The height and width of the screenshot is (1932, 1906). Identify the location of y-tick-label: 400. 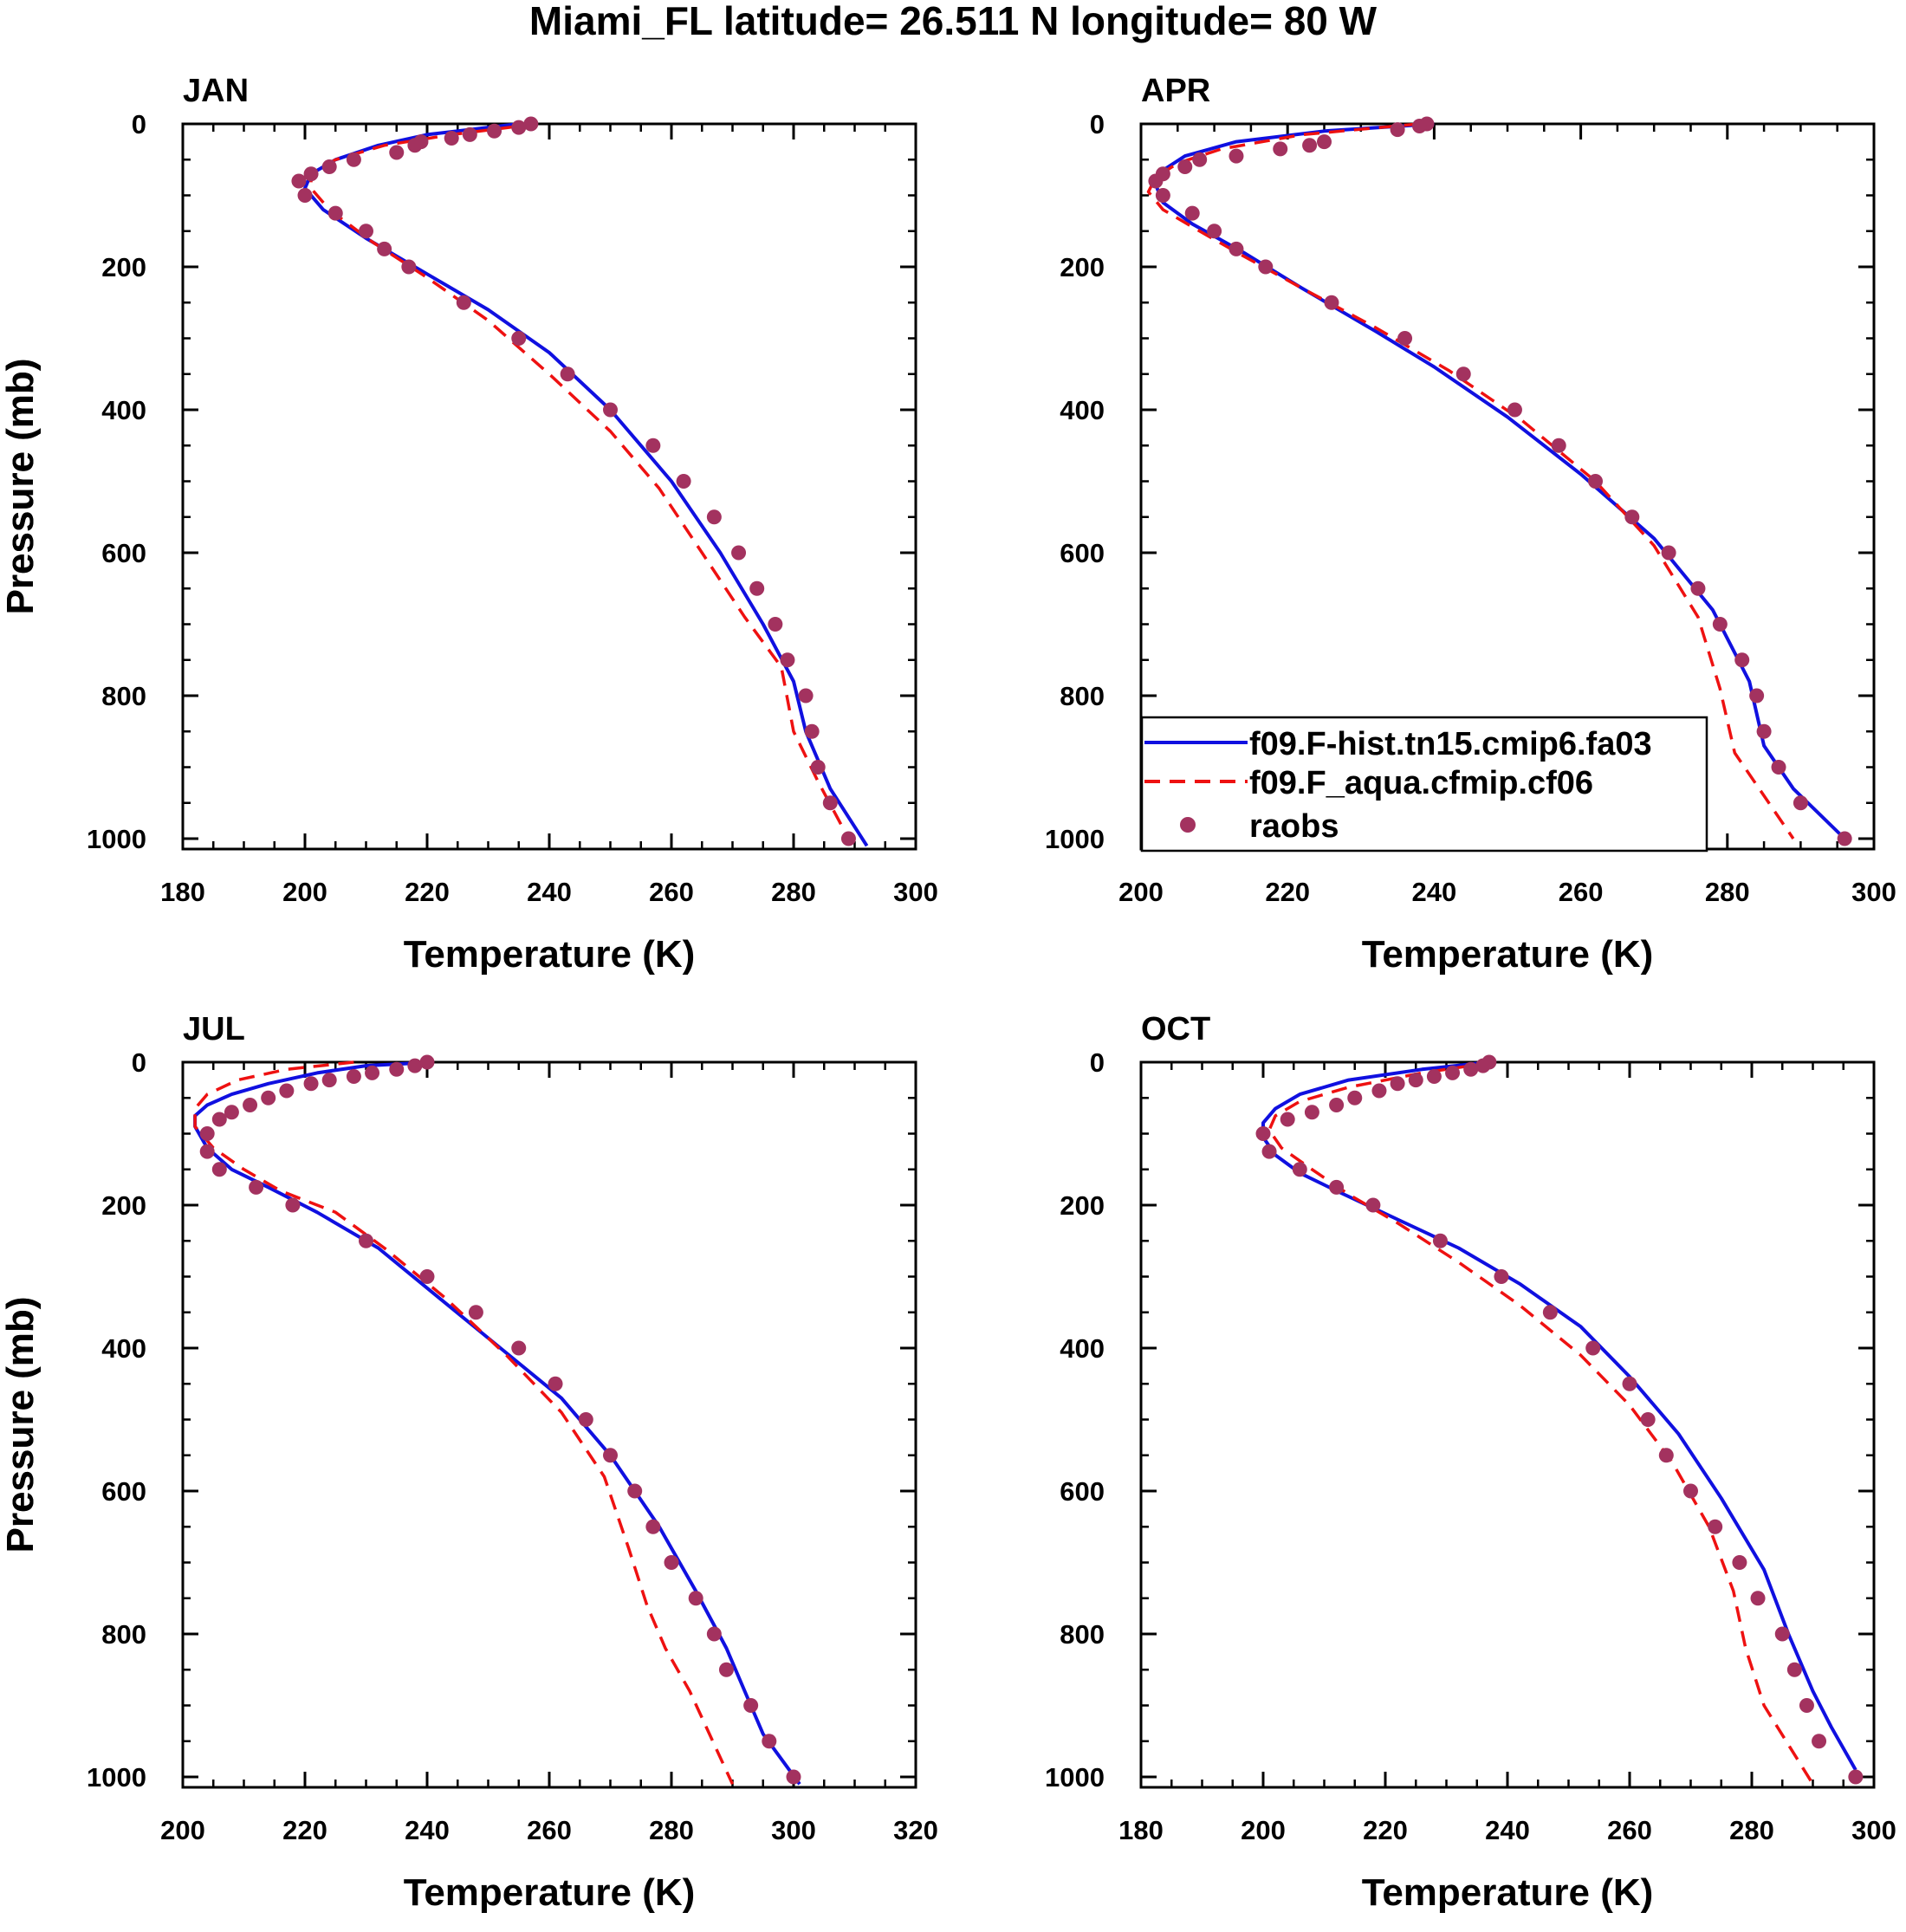
(1082, 410).